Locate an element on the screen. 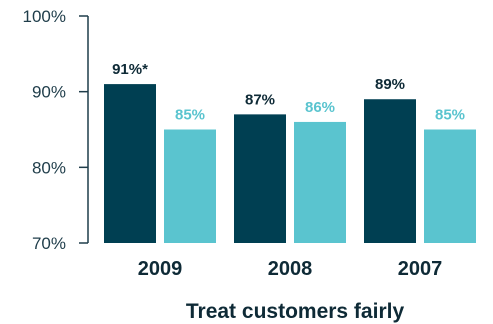 This screenshot has width=493, height=324. bar-2008-series1 is located at coordinates (260, 178).